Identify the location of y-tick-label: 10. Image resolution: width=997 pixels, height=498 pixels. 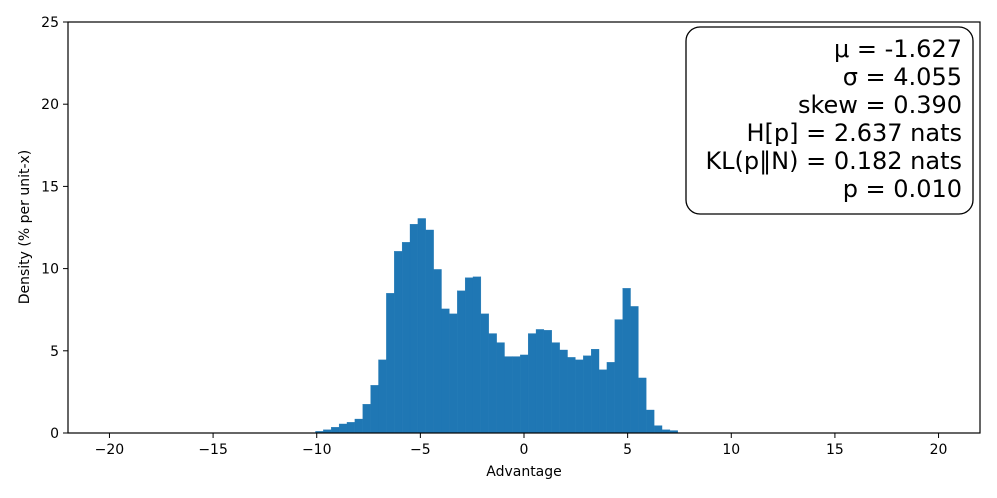
(50, 270).